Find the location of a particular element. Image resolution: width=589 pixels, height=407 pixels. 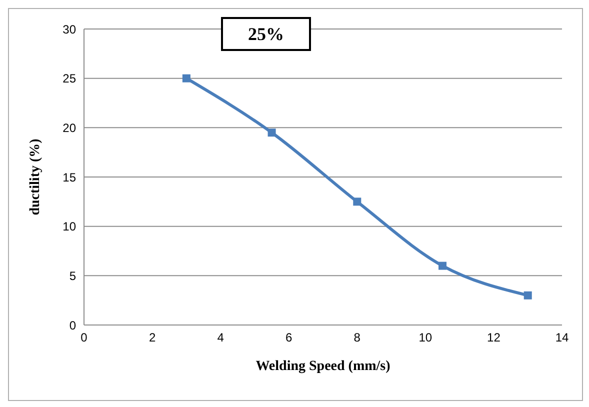

x-tick-label: 12 is located at coordinates (494, 337).